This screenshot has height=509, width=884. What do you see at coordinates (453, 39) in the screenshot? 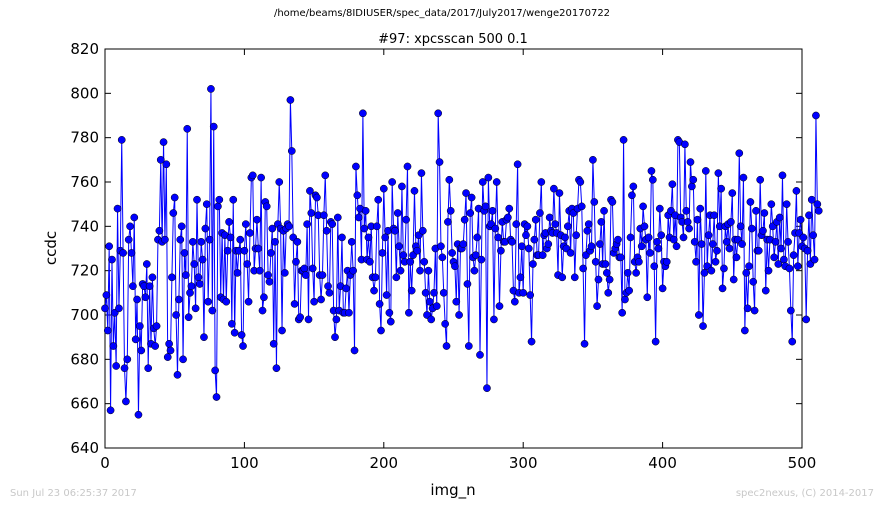
I see `chart-title: #97: xpcsscan 500 0.1` at bounding box center [453, 39].